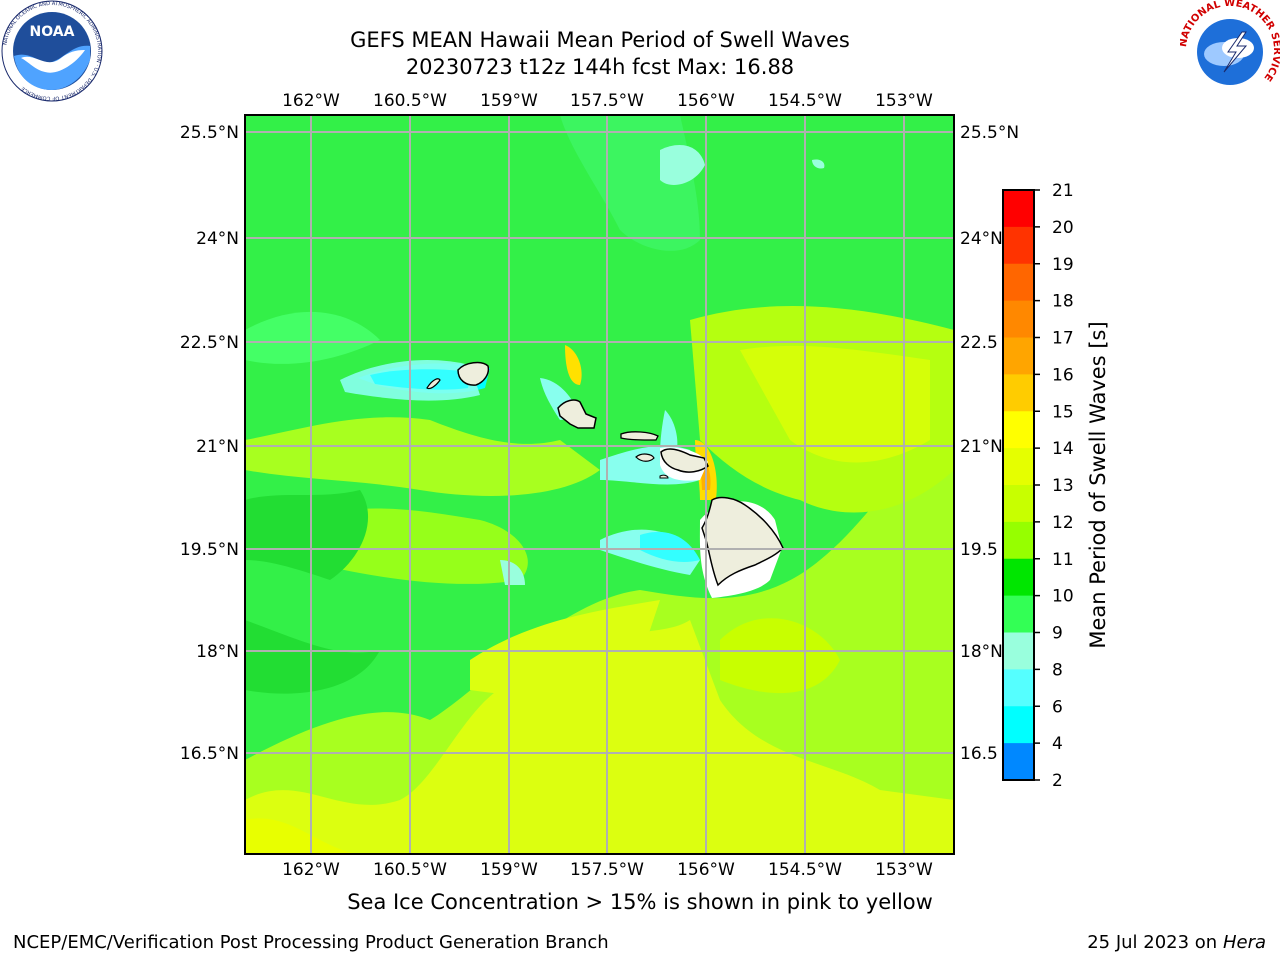 This screenshot has height=960, width=1280. I want to click on colorbar-tick-label: 8, so click(1057, 670).